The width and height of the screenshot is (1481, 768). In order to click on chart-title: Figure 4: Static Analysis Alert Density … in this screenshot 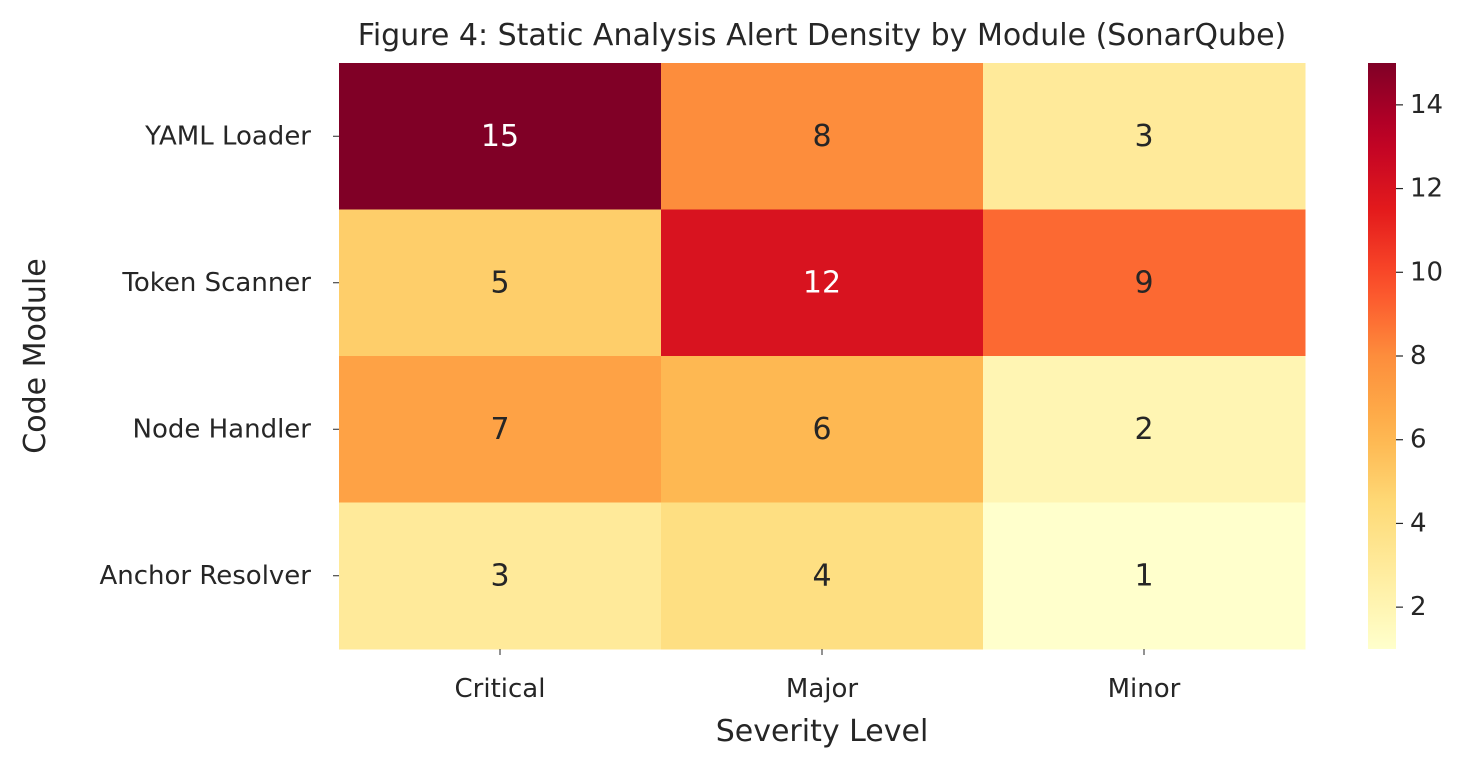, I will do `click(822, 35)`.